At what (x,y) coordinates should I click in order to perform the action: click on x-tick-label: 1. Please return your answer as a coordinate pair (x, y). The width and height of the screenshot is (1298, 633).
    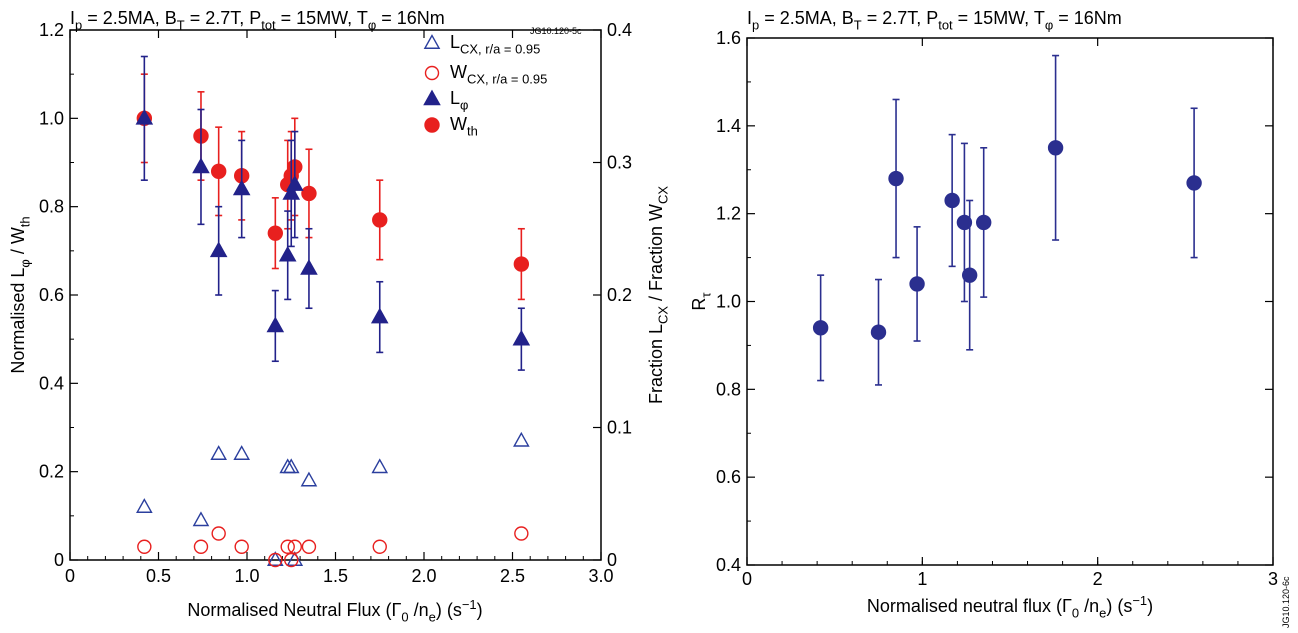
    Looking at the image, I should click on (922, 579).